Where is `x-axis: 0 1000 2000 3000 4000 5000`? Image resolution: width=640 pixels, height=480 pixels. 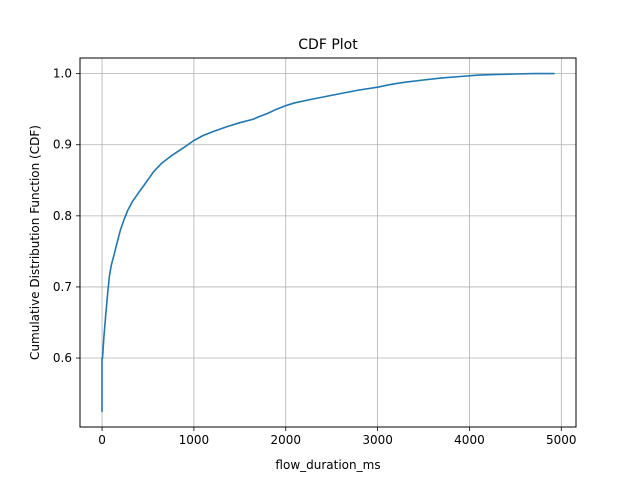
x-axis: 0 1000 2000 3000 4000 5000 is located at coordinates (337, 437).